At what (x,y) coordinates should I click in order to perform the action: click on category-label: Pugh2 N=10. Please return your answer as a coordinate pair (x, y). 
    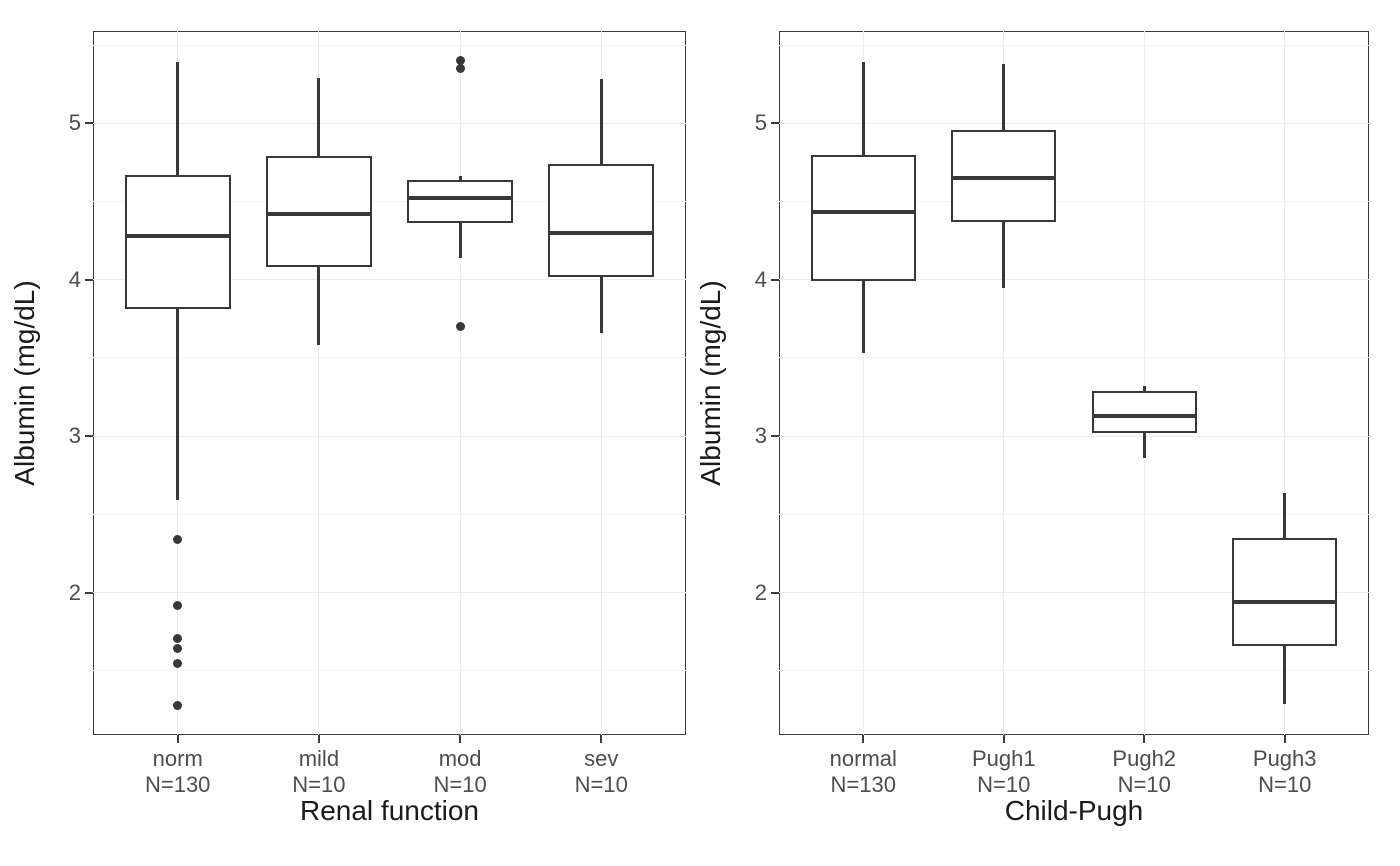
    Looking at the image, I should click on (1144, 771).